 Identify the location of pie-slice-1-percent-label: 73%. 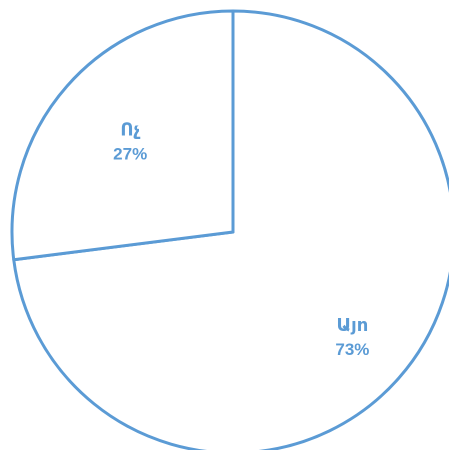
(352, 349).